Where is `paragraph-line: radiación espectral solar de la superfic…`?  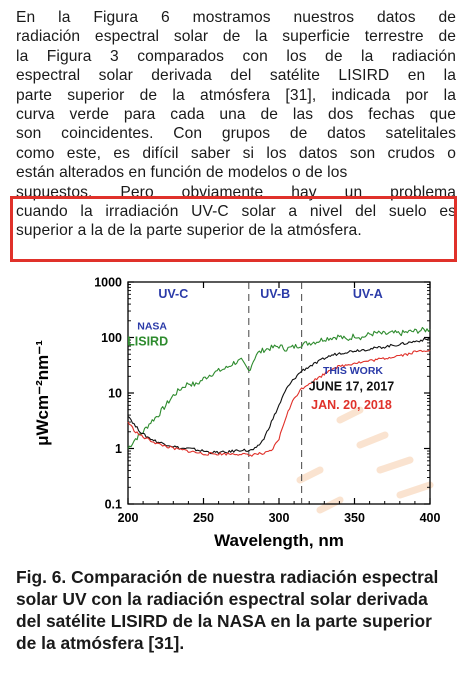
paragraph-line: radiación espectral solar de la superfic… is located at coordinates (236, 37).